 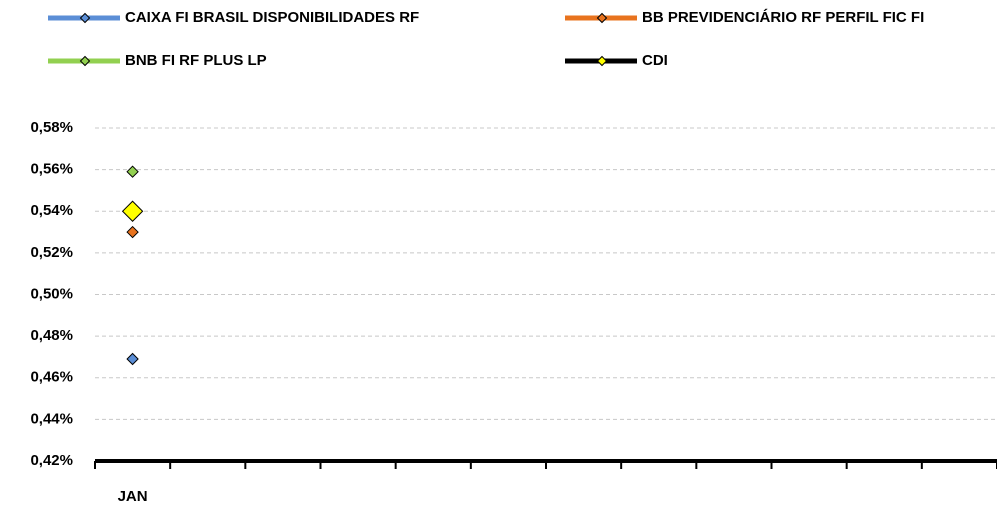 What do you see at coordinates (51, 293) in the screenshot?
I see `y-tick-label: 0,50%` at bounding box center [51, 293].